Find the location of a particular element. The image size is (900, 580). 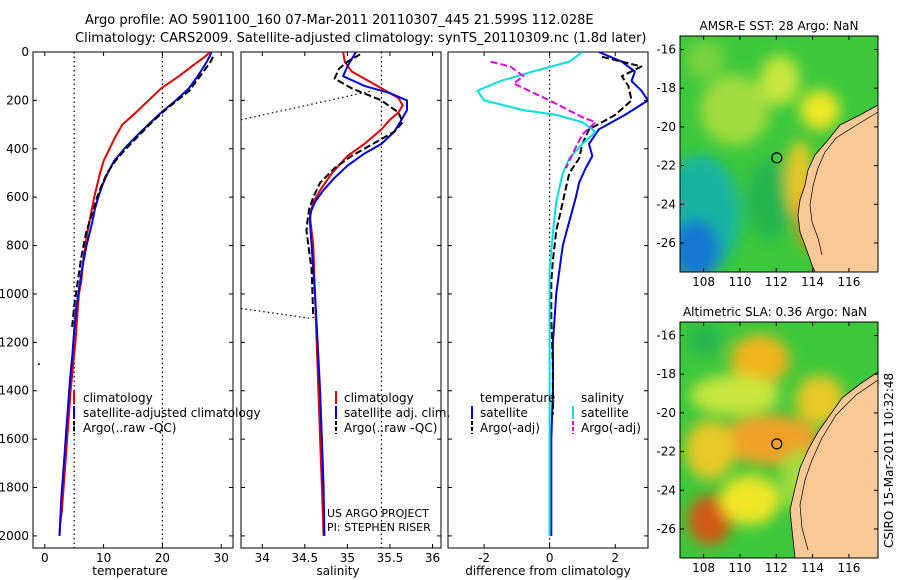

depth-tick-label: 1400 is located at coordinates (14, 391).